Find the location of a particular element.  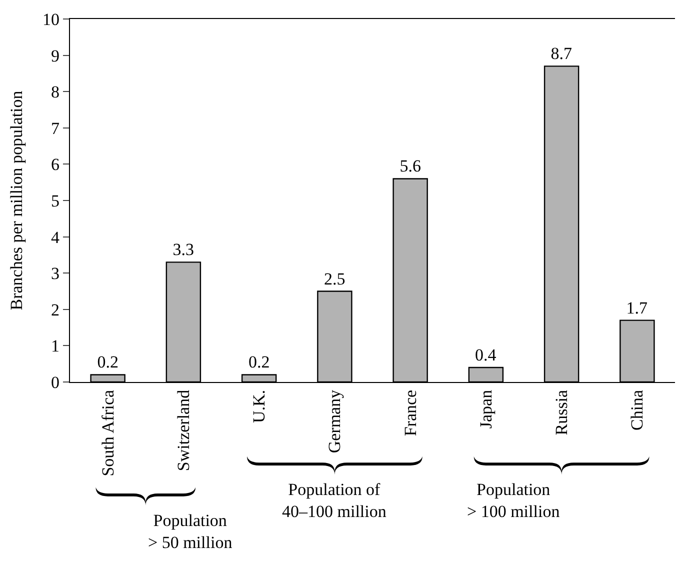

y-tick-label: 1 is located at coordinates (55, 346).